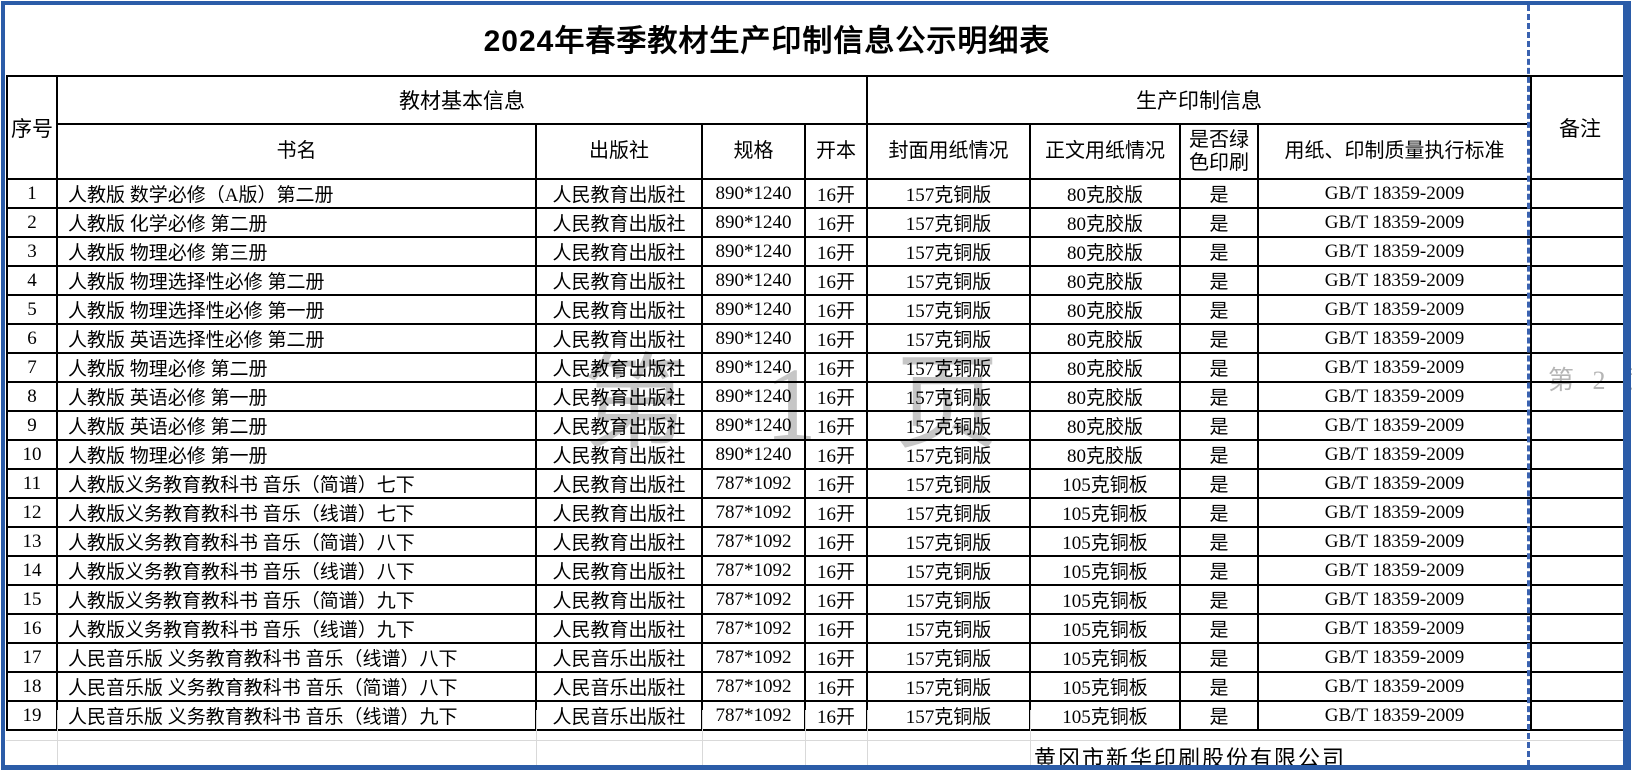 The width and height of the screenshot is (1632, 771). I want to click on cell-book-title: 人民音乐版 义务教育教科书 音乐（简谱）八下, so click(296, 686).